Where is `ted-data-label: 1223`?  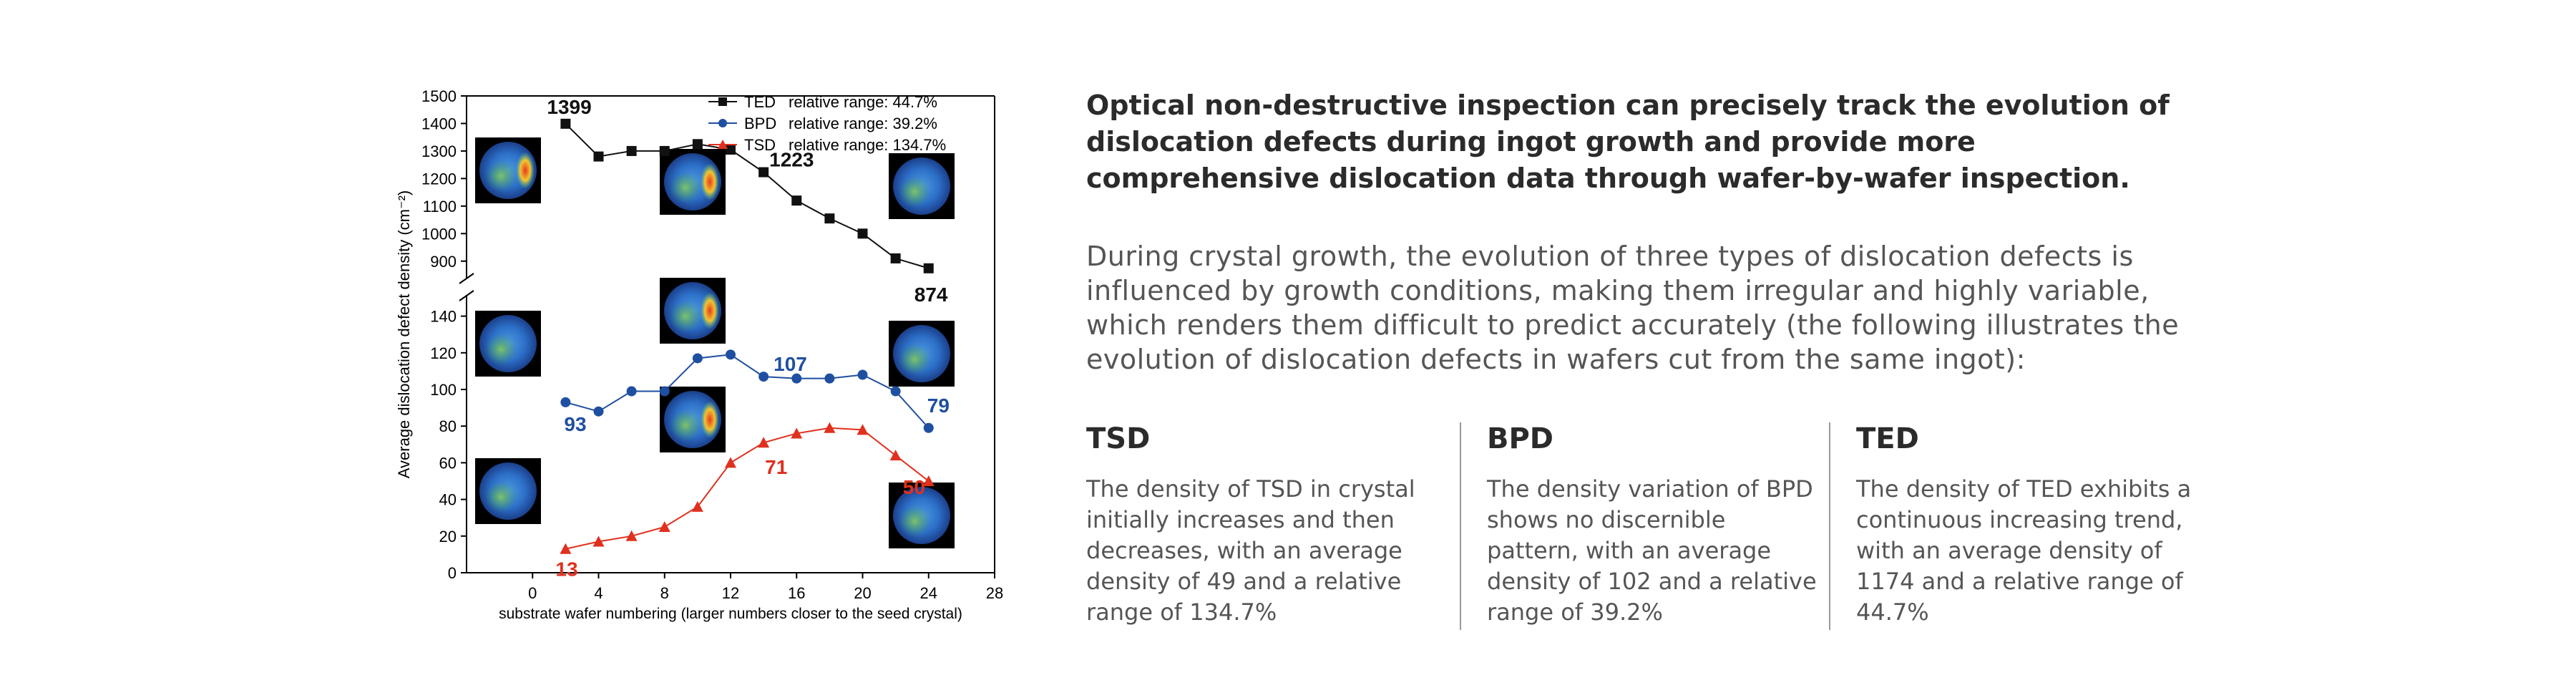
ted-data-label: 1223 is located at coordinates (791, 160).